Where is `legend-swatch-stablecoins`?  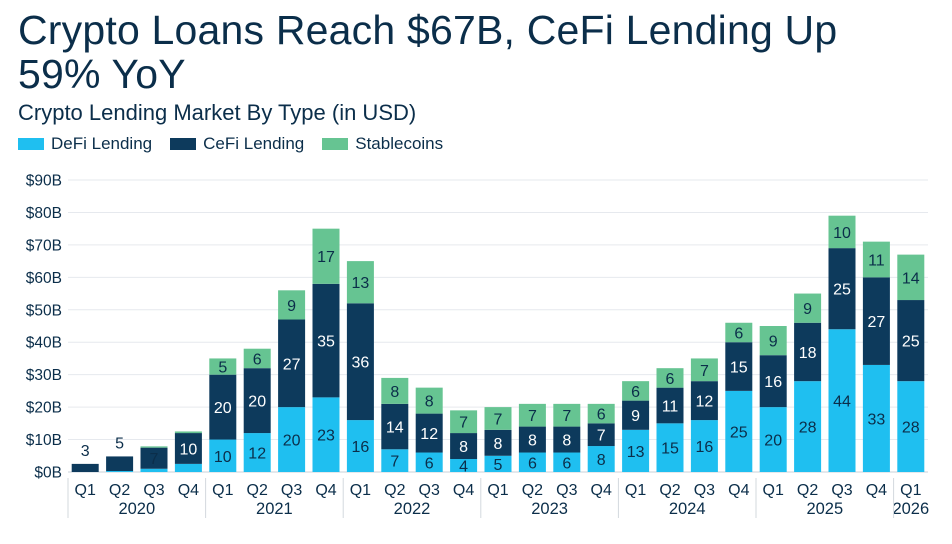
legend-swatch-stablecoins is located at coordinates (335, 144).